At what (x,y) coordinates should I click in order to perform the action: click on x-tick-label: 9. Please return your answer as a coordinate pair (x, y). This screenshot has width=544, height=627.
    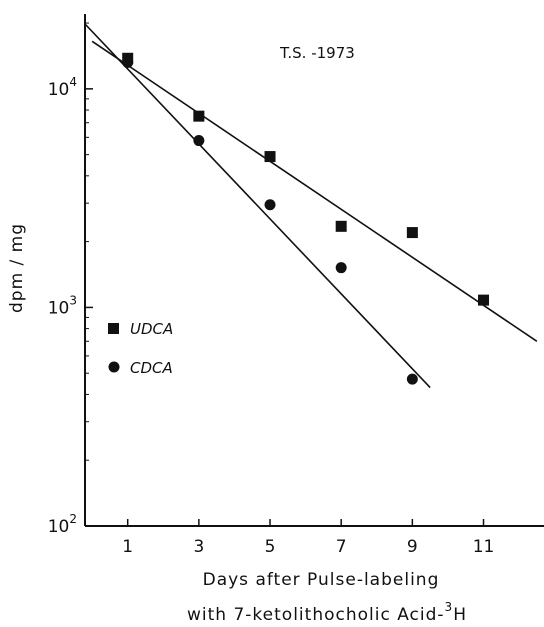
    Looking at the image, I should click on (412, 547).